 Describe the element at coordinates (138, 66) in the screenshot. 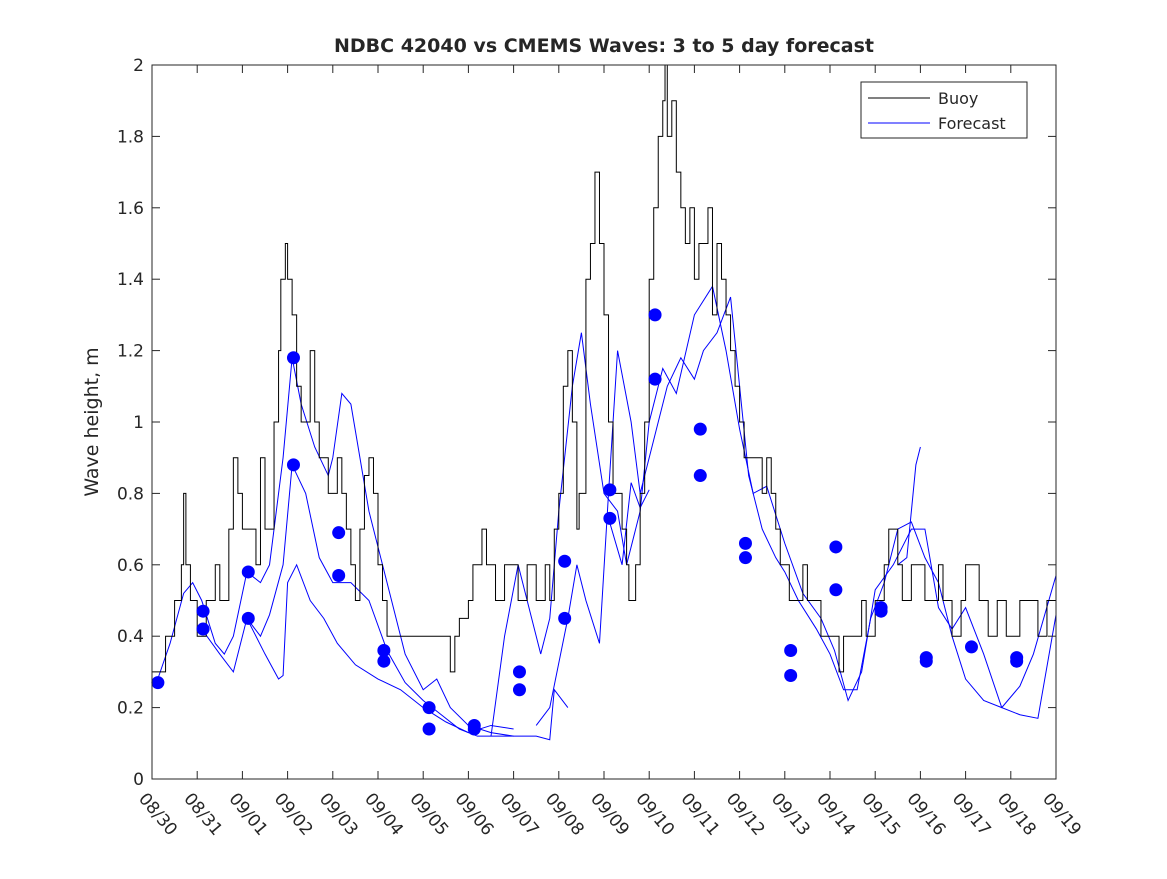

I see `y-tick-label: 2` at that location.